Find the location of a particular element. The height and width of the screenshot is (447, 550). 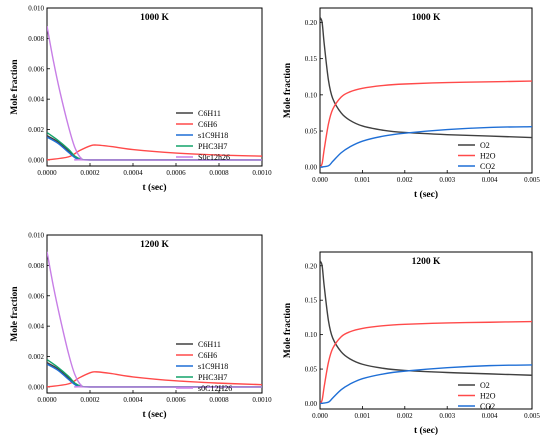

legend-label: S0c12h26 is located at coordinates (214, 157).